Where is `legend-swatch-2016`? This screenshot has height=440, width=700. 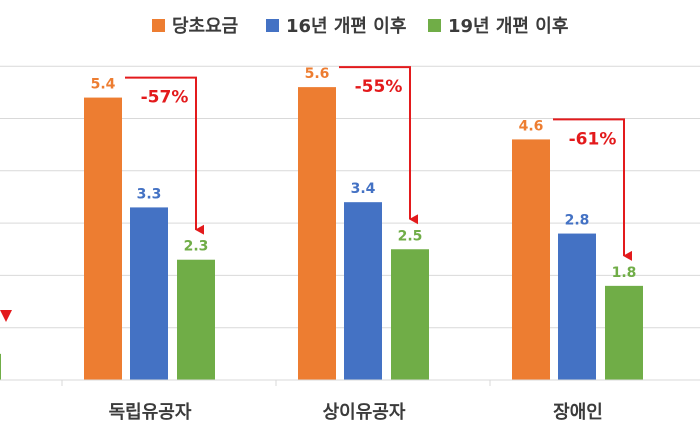 legend-swatch-2016 is located at coordinates (272, 25).